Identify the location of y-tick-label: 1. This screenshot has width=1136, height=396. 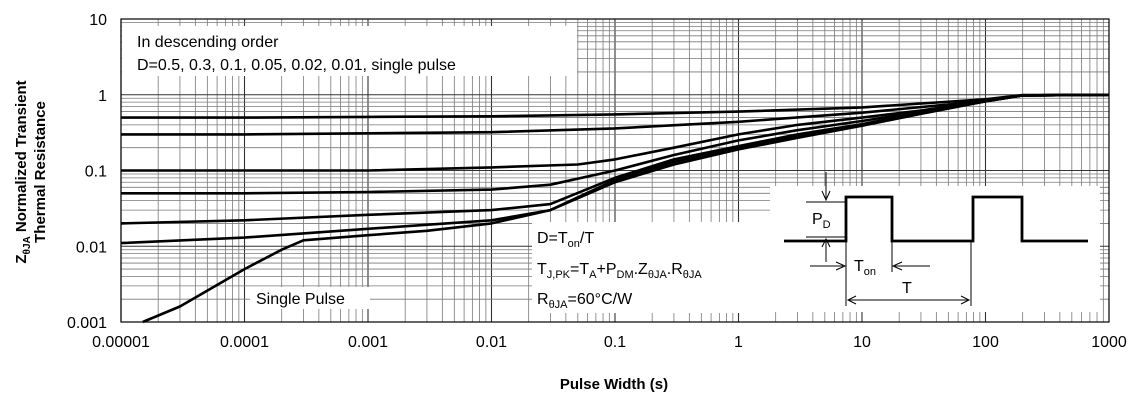
(102, 96).